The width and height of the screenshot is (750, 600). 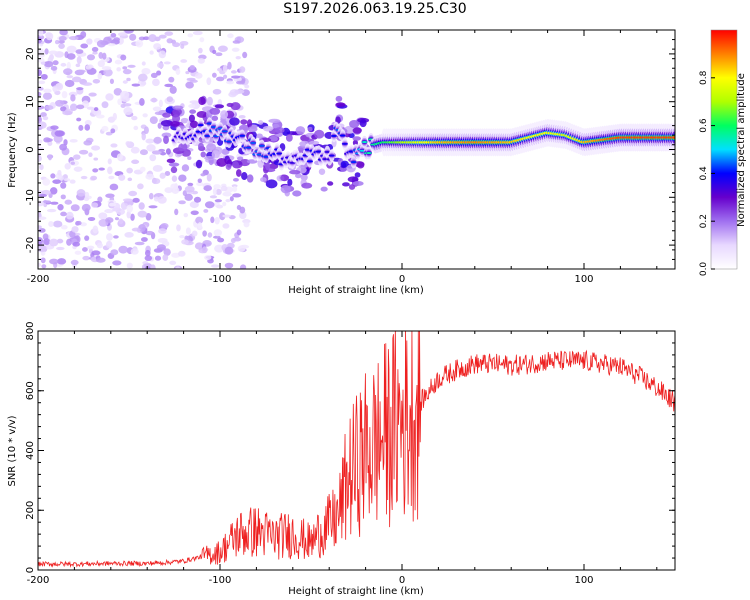 What do you see at coordinates (220, 279) in the screenshot?
I see `spectrogram-xtick-label: -100` at bounding box center [220, 279].